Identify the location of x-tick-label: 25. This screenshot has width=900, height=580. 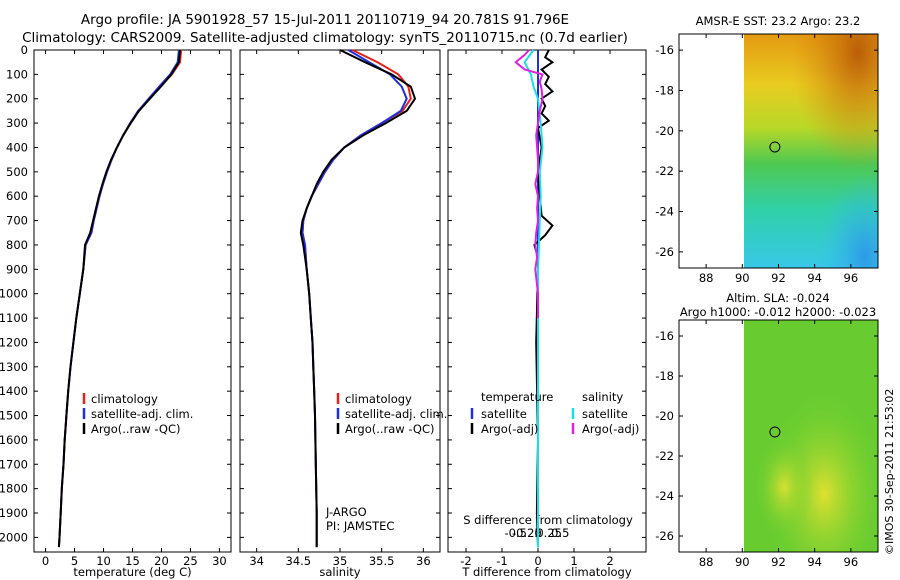
(190, 561).